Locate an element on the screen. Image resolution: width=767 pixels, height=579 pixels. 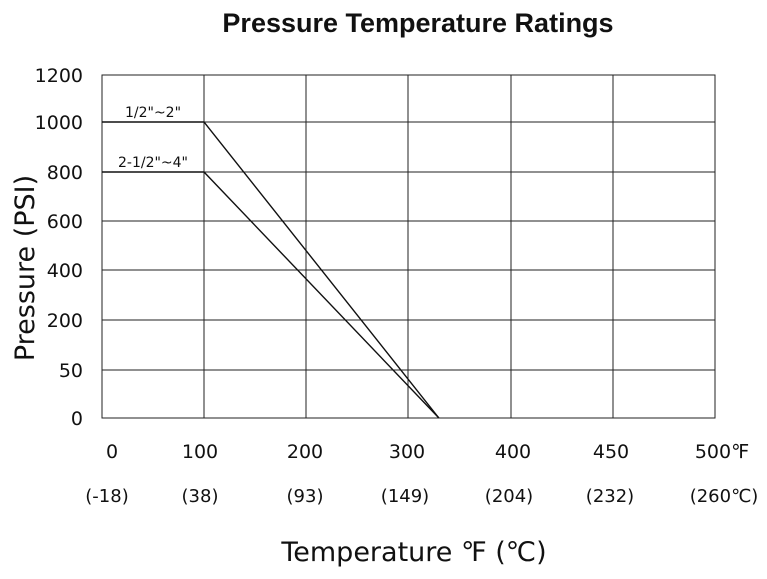
x-tick-label-celsius: (93) is located at coordinates (305, 496).